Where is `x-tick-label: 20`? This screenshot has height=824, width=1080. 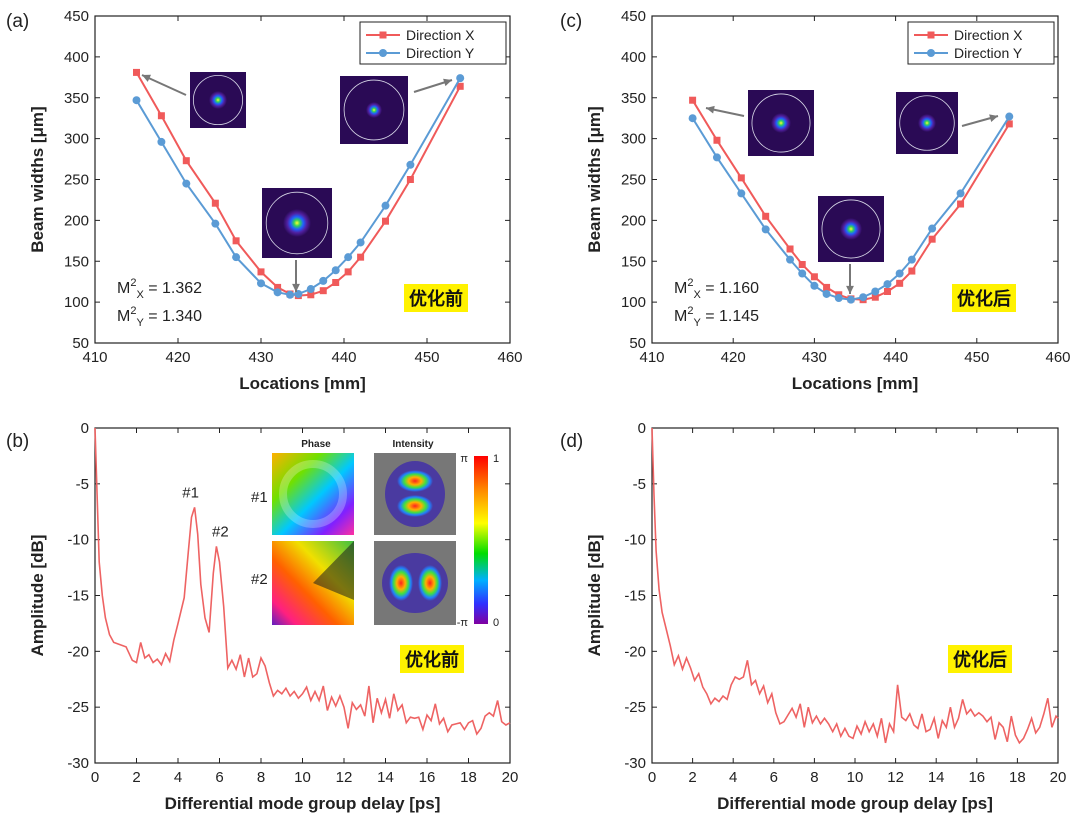
x-tick-label: 20 is located at coordinates (1058, 777).